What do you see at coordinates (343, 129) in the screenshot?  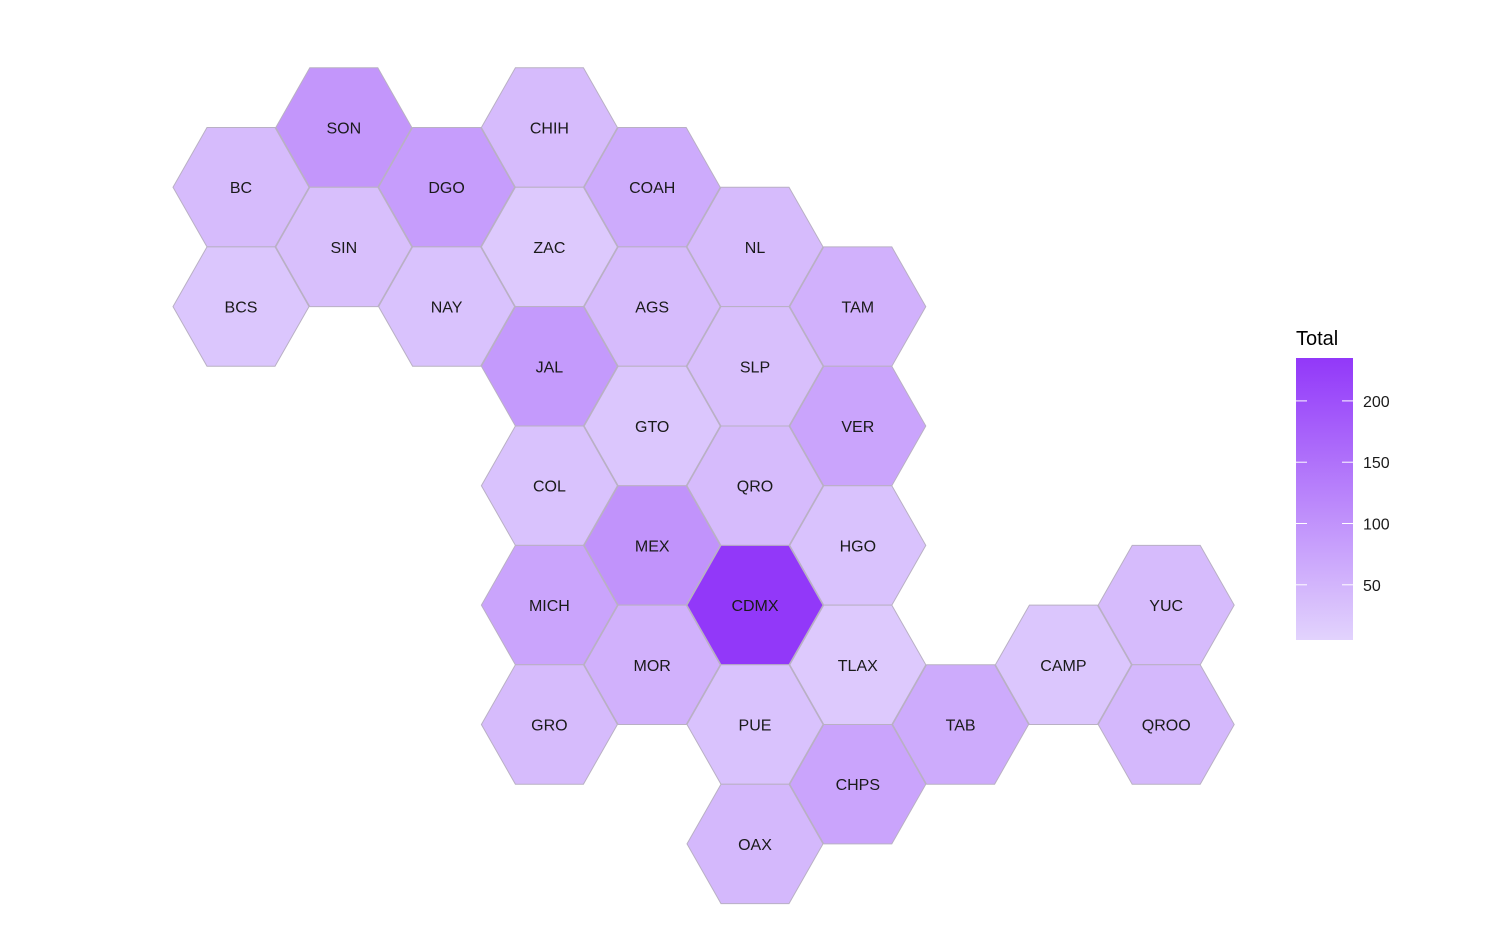 I see `hex-label: SON` at bounding box center [343, 129].